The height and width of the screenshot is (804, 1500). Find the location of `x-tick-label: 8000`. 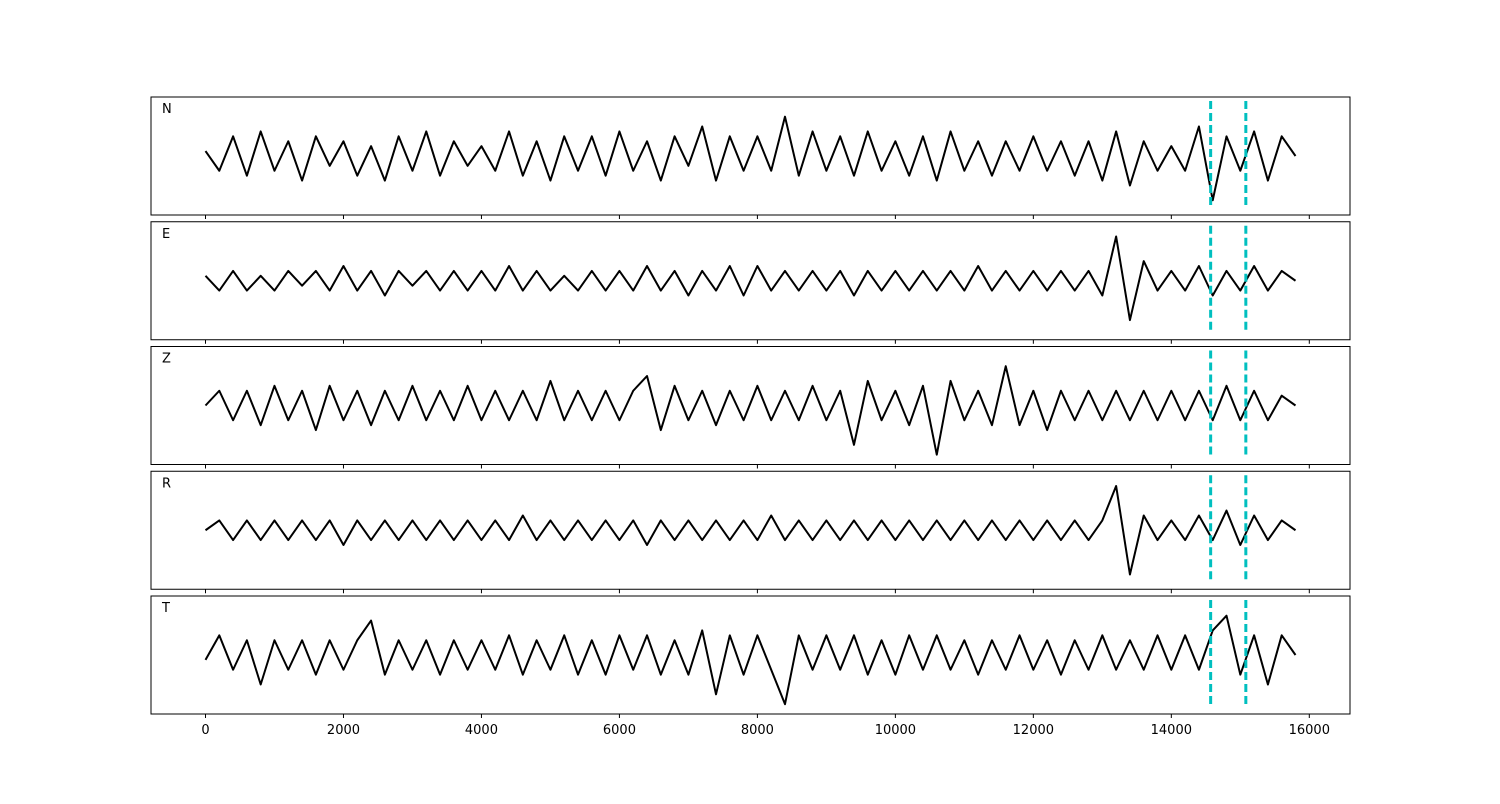

x-tick-label: 8000 is located at coordinates (757, 730).